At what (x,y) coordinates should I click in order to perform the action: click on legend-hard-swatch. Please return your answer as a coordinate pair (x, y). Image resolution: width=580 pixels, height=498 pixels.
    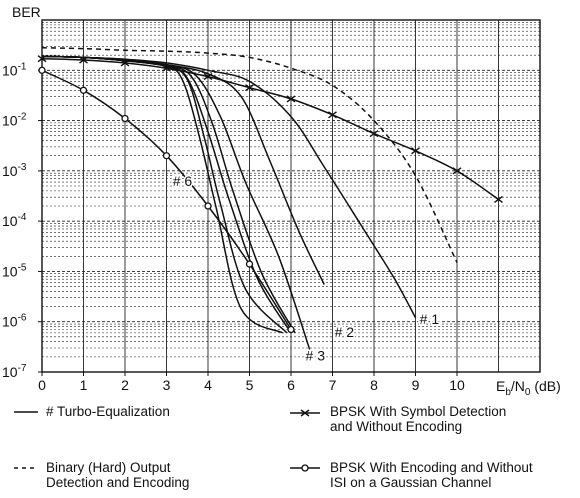
    Looking at the image, I should click on (26, 468).